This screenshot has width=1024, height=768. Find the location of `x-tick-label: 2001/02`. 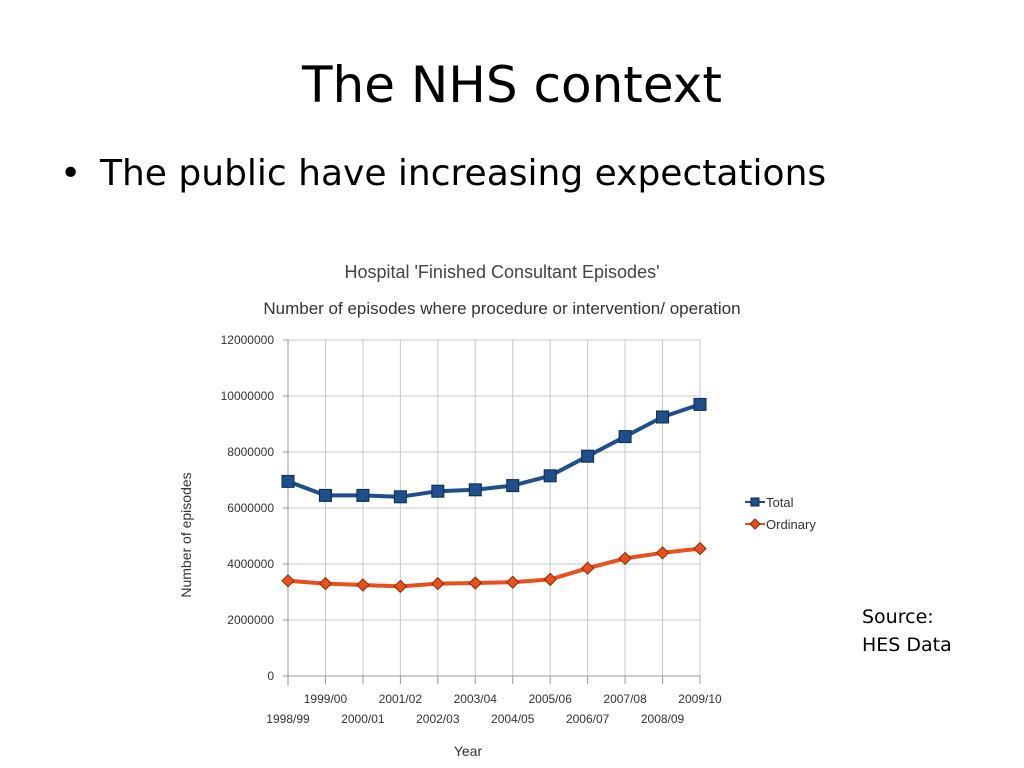

x-tick-label: 2001/02 is located at coordinates (401, 699).